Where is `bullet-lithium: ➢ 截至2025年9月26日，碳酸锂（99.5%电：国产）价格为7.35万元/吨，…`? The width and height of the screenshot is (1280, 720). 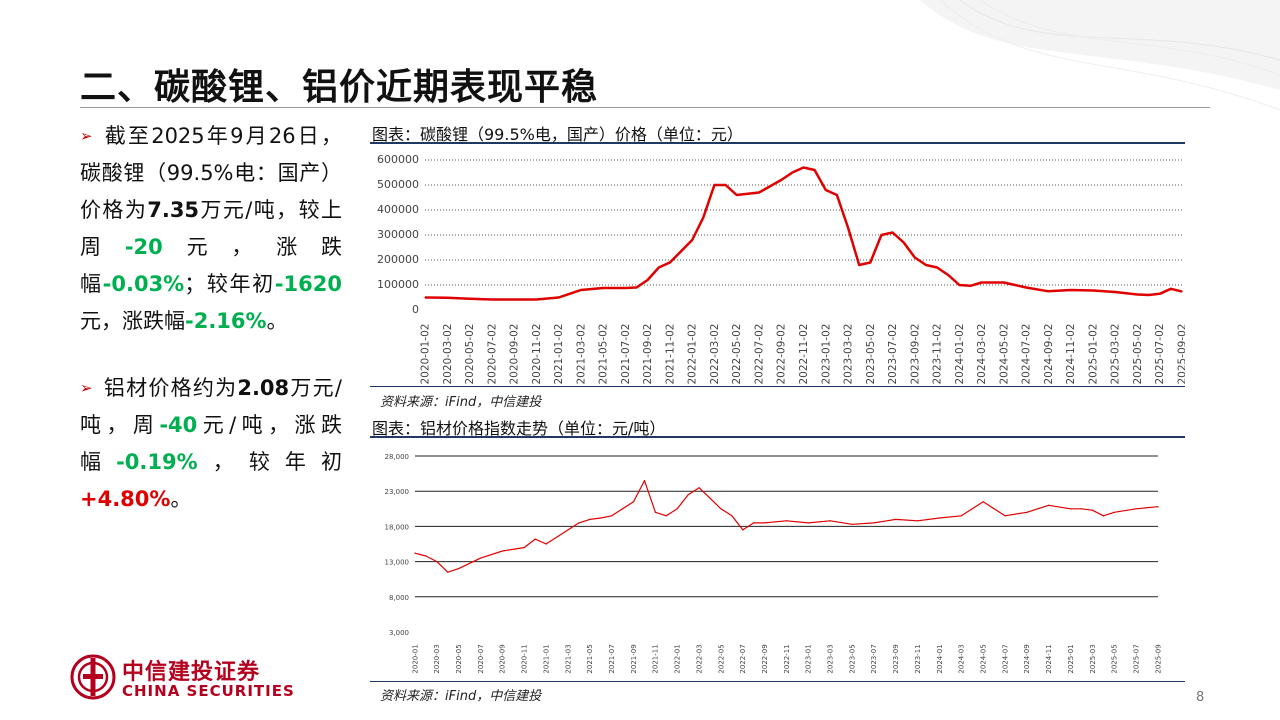
bullet-lithium: ➢ 截至2025年9月26日，碳酸锂（99.5%电：国产）价格为7.35万元/吨，… is located at coordinates (211, 229).